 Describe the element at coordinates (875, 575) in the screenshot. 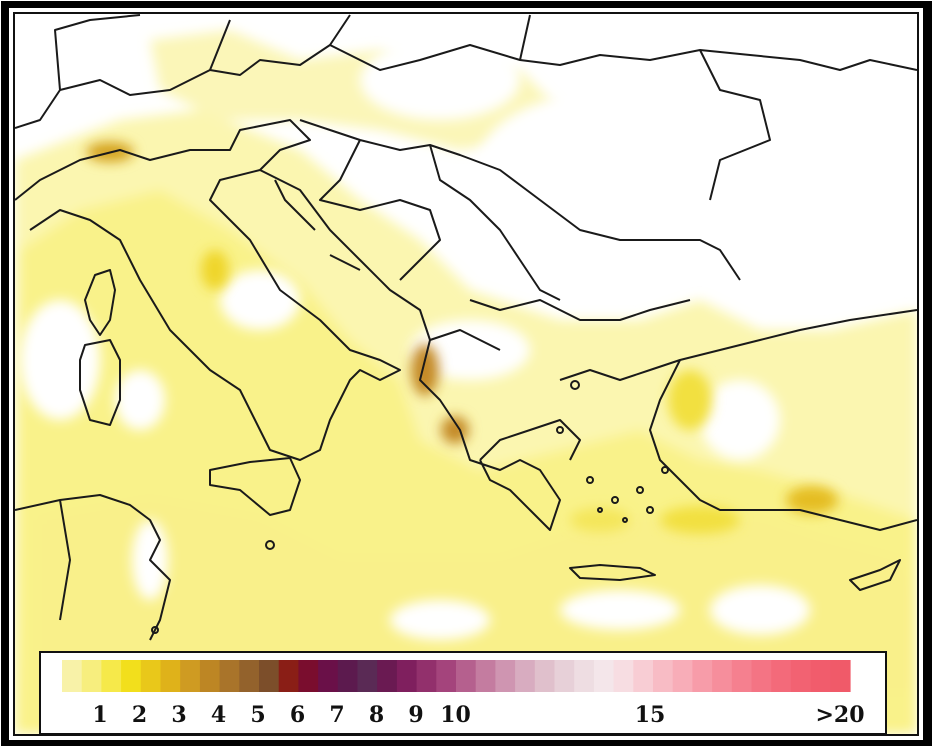

I see `coast-cyprus` at that location.